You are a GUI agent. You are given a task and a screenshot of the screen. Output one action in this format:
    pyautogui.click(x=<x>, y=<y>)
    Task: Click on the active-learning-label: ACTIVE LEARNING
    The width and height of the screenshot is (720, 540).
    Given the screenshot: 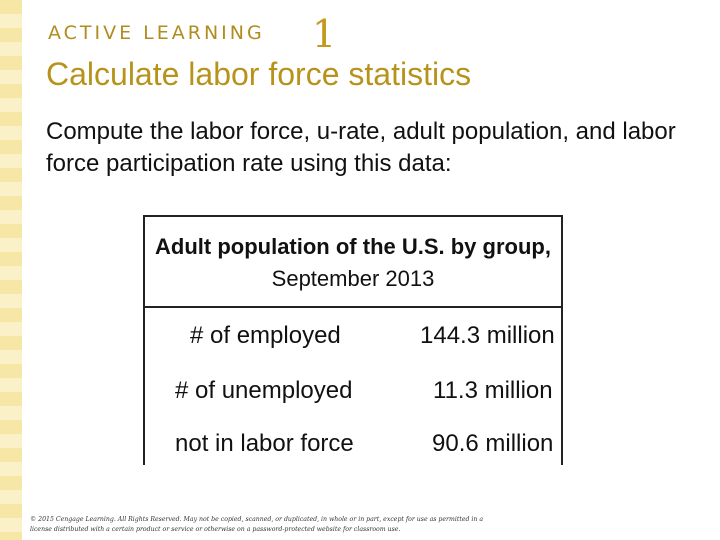 What is the action you would take?
    pyautogui.click(x=156, y=33)
    